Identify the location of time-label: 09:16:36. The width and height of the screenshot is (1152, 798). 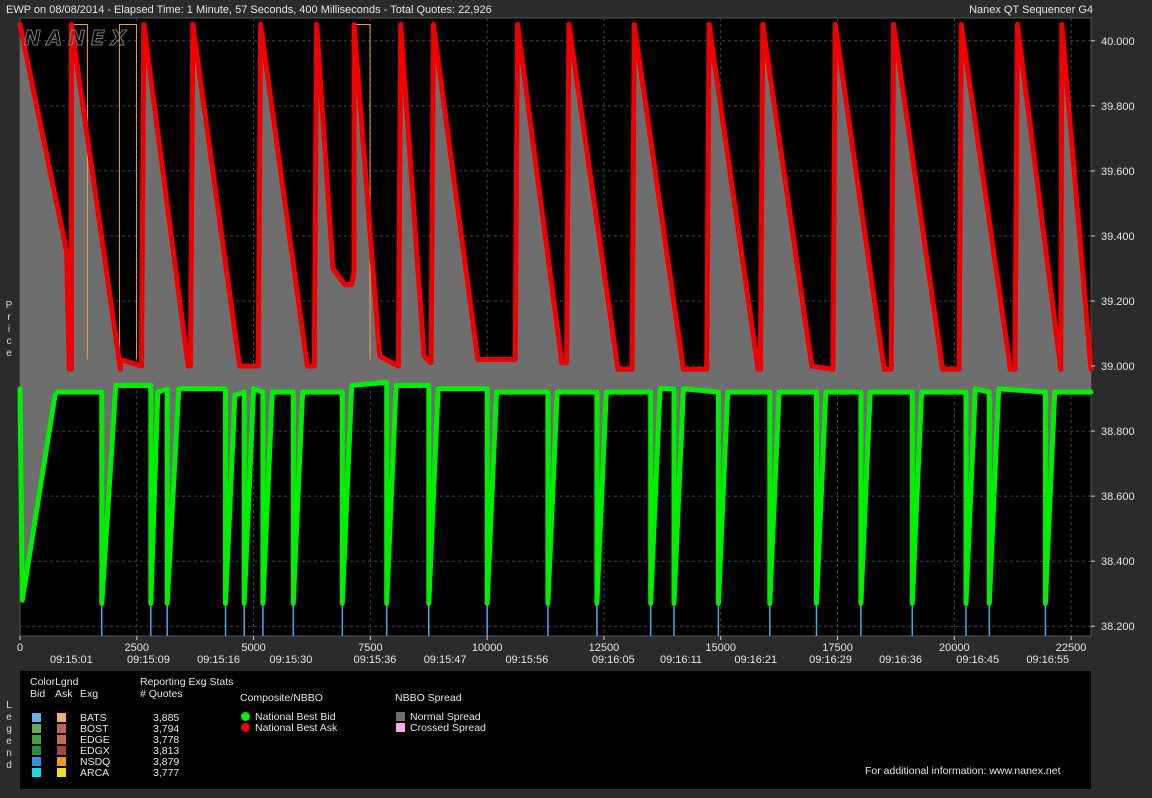
(900, 660).